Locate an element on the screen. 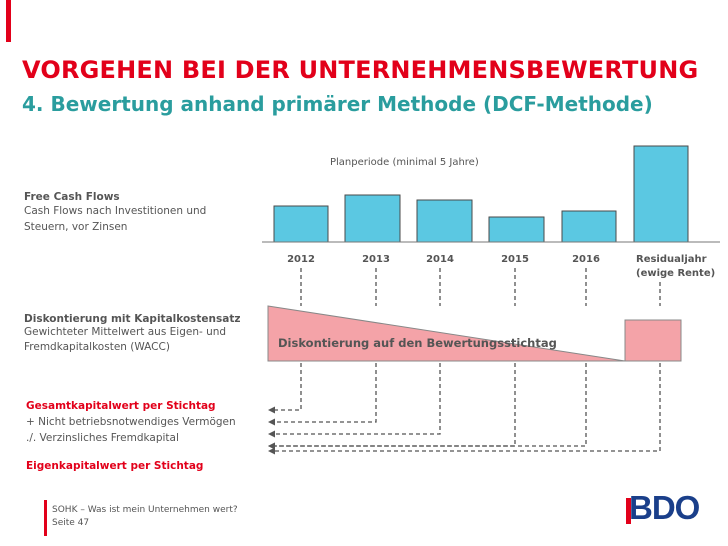 The height and width of the screenshot is (546, 728). logo-red-stripe is located at coordinates (628, 511).